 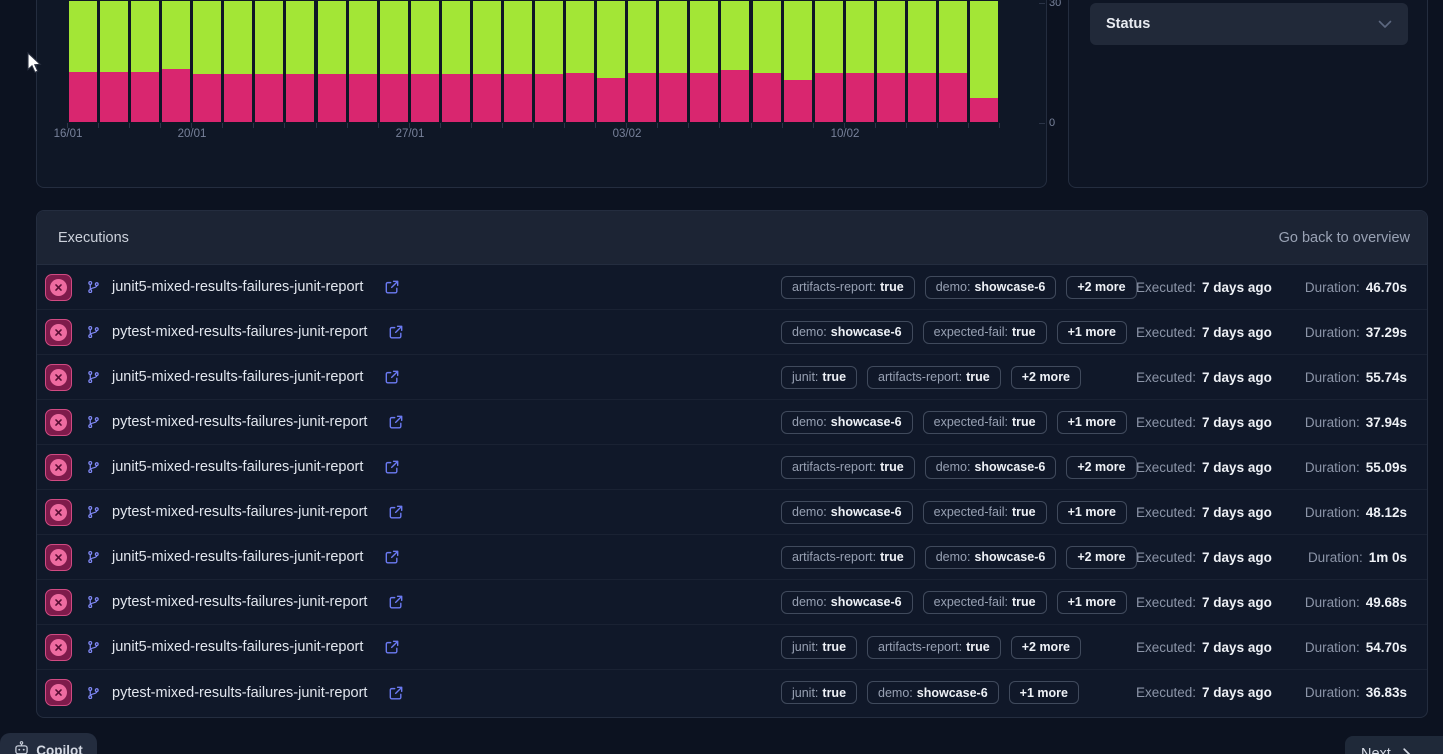 What do you see at coordinates (192, 134) in the screenshot?
I see `x-axis-label: 20/01` at bounding box center [192, 134].